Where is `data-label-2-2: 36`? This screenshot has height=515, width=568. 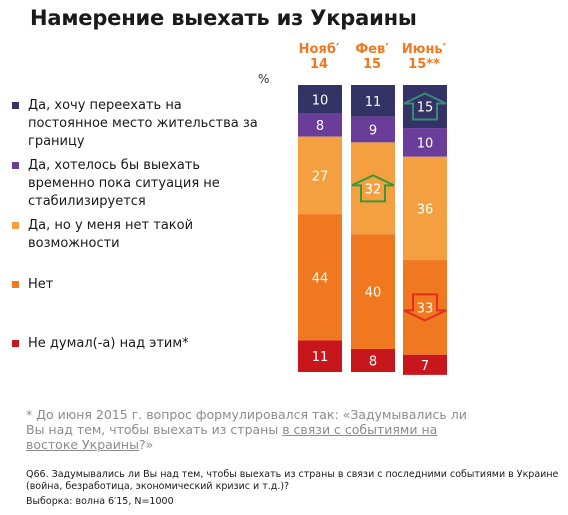
data-label-2-2: 36 is located at coordinates (425, 209).